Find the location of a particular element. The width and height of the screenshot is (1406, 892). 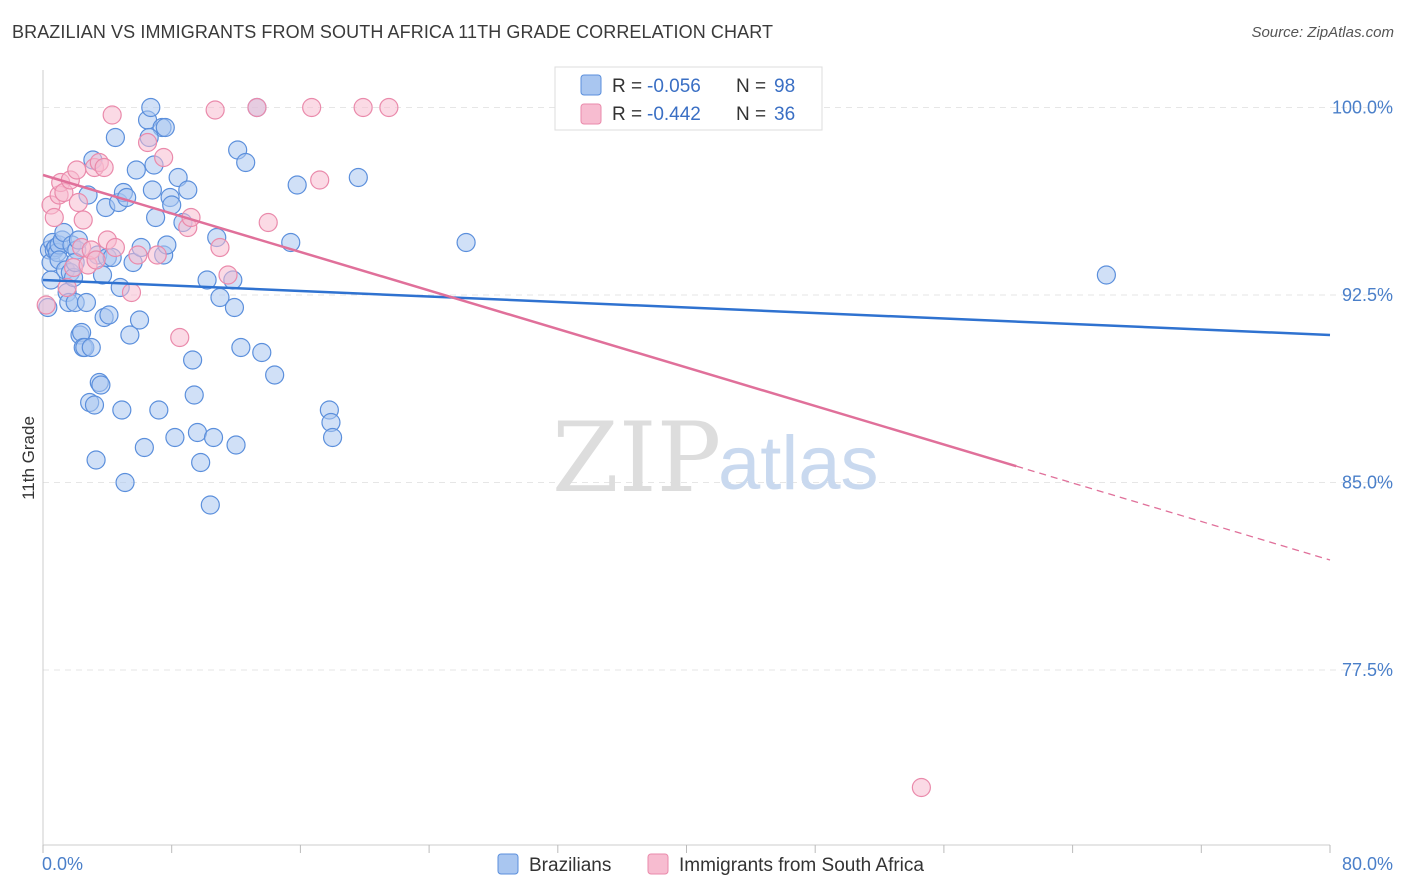

y-tick-label: 85.0% is located at coordinates (1367, 483).